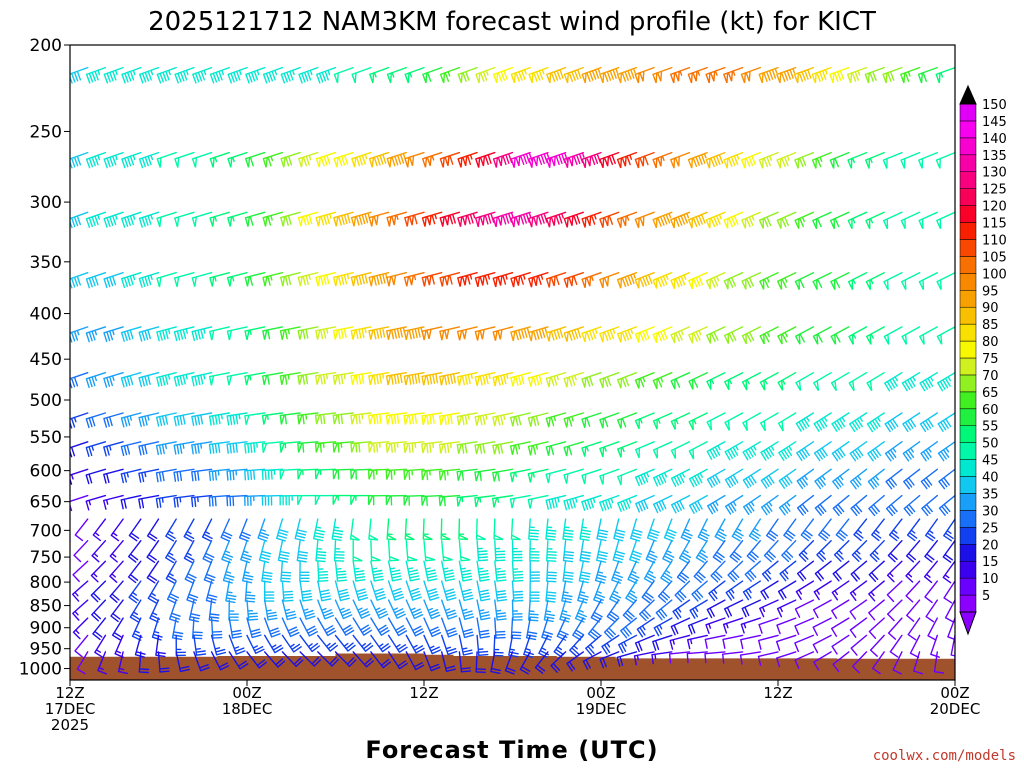 The image size is (1024, 768). I want to click on colorbar-label: 55, so click(990, 427).